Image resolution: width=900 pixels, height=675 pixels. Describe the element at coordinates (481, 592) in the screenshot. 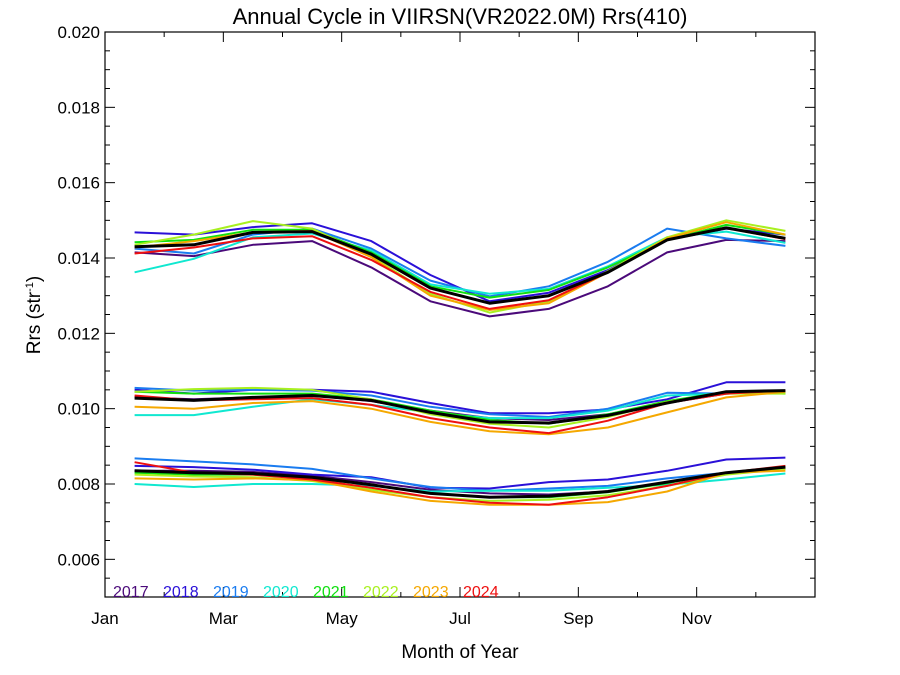

I see `legend-item-2024: 2024` at that location.